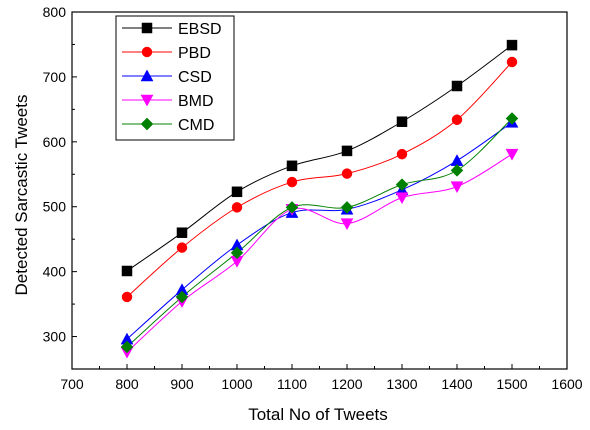  What do you see at coordinates (236, 384) in the screenshot?
I see `x-tick-label: 1000` at bounding box center [236, 384].